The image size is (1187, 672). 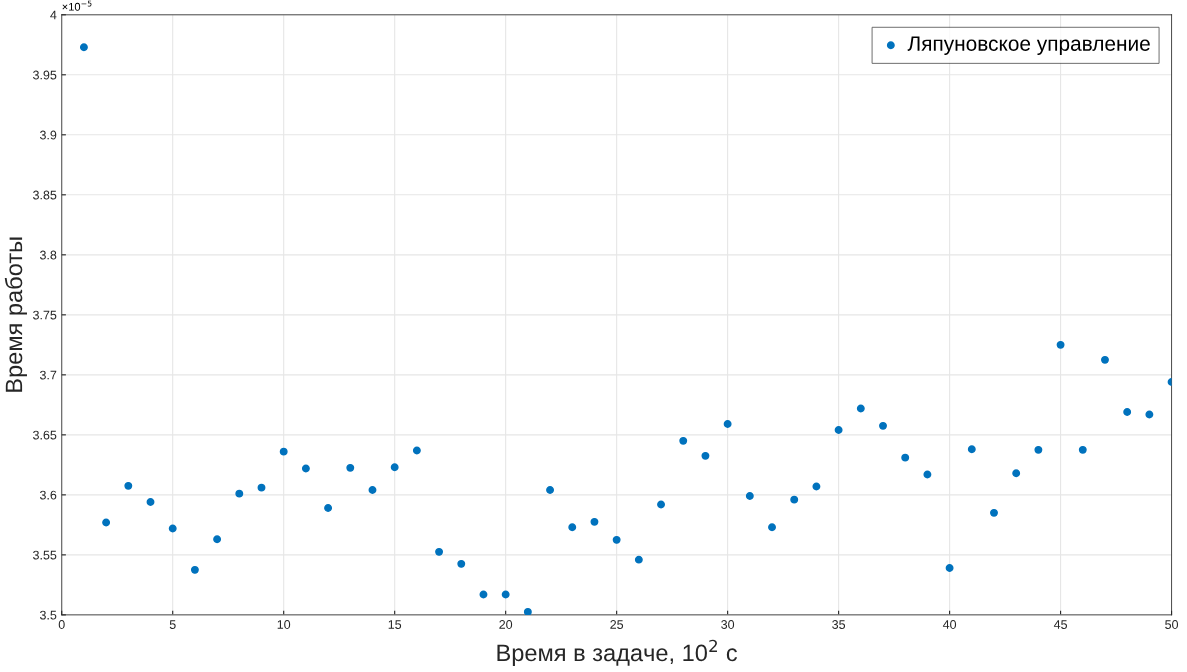 I want to click on x-tick-label: 20, so click(x=506, y=624).